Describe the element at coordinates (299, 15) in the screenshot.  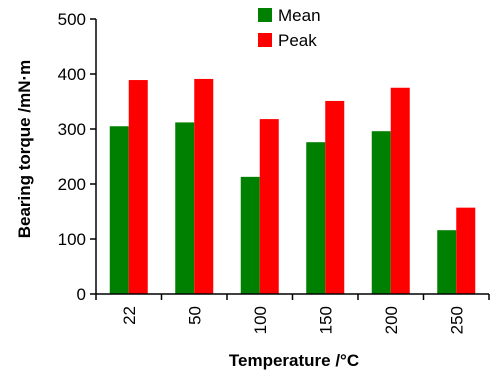
I see `legend-label-mean: Mean` at that location.